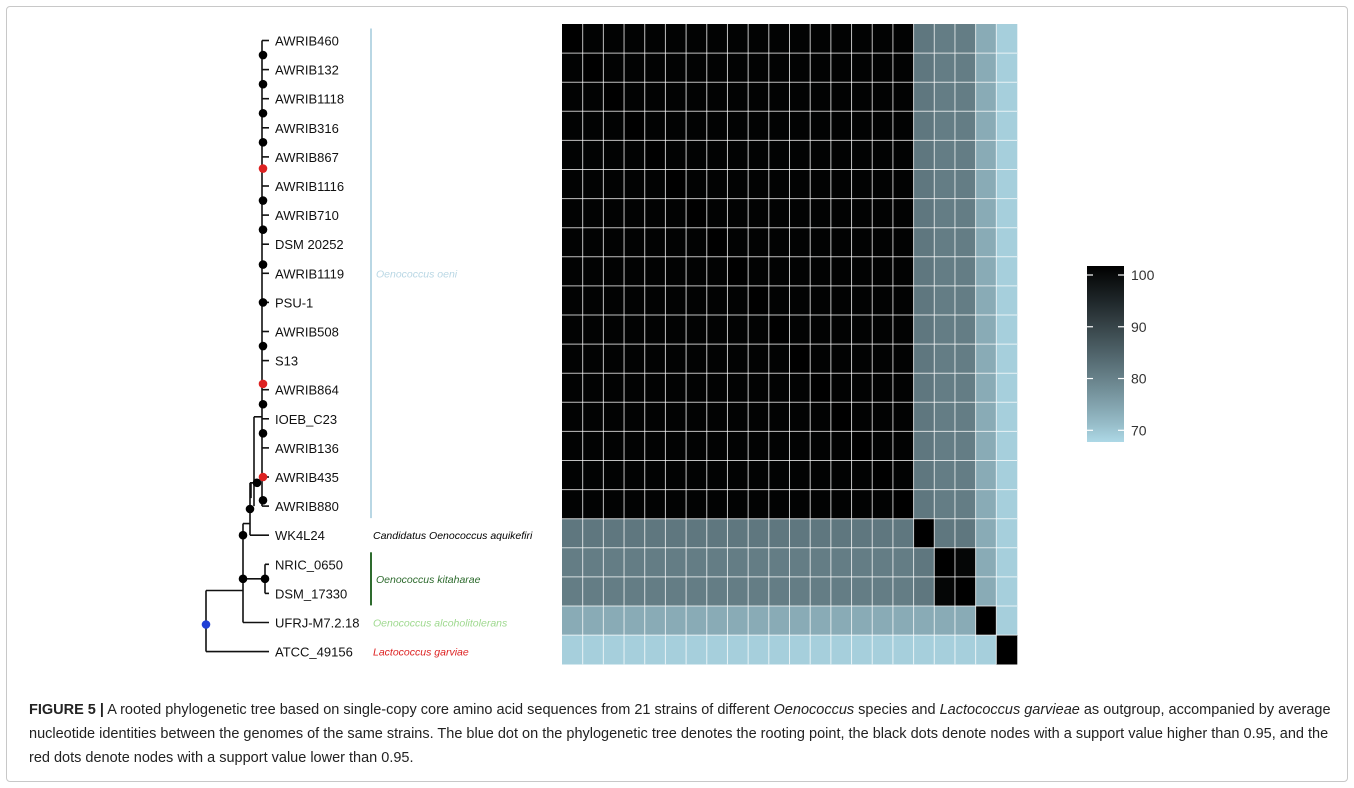 The height and width of the screenshot is (788, 1354). I want to click on species-label: Lactococcus garviae, so click(421, 653).